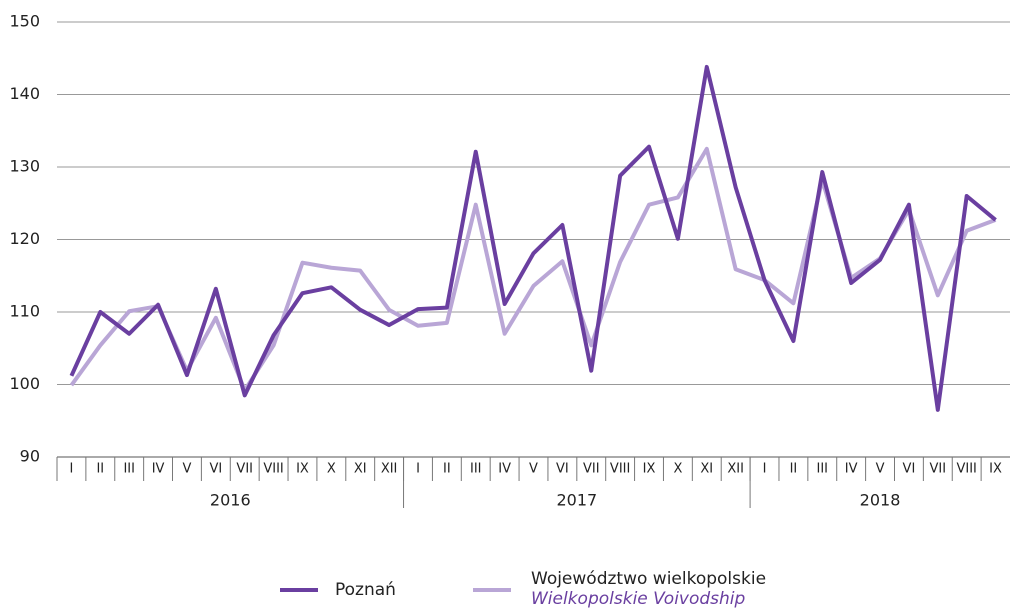  What do you see at coordinates (24, 311) in the screenshot?
I see `y-tick-label: 110` at bounding box center [24, 311].